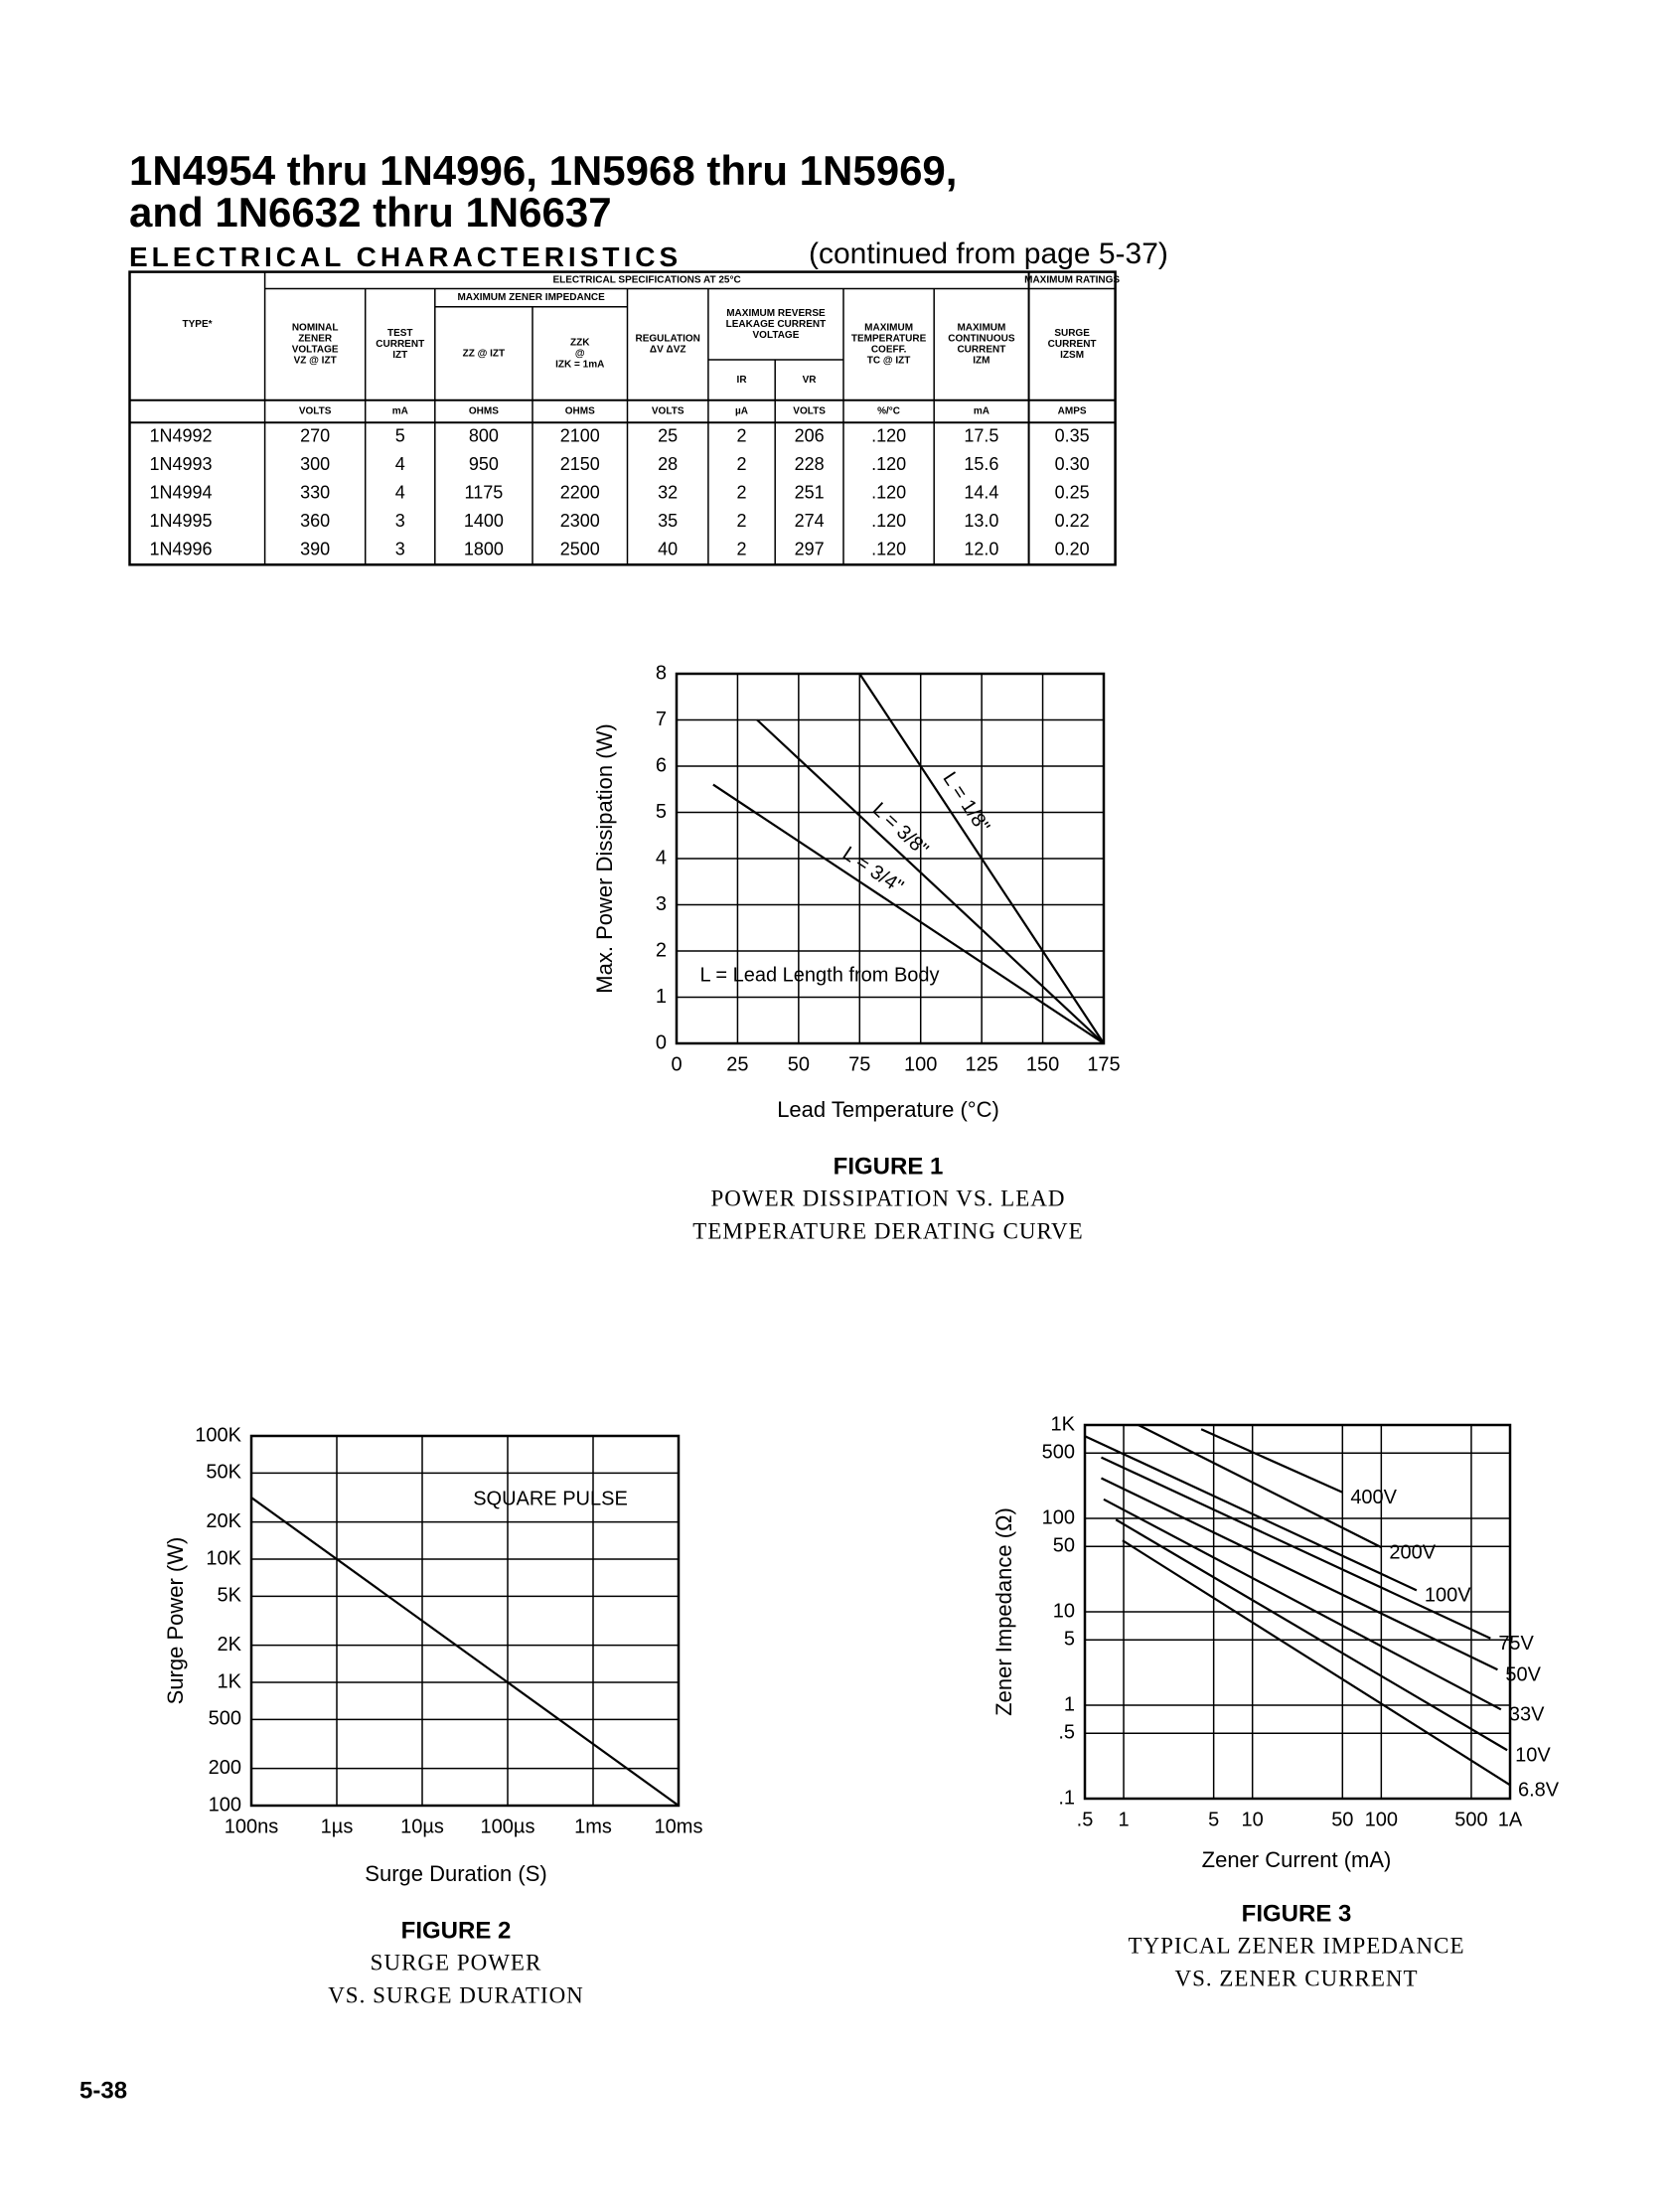 The image size is (1673, 2212). Describe the element at coordinates (456, 1963) in the screenshot. I see `figure-caption: SURGE POWER` at that location.